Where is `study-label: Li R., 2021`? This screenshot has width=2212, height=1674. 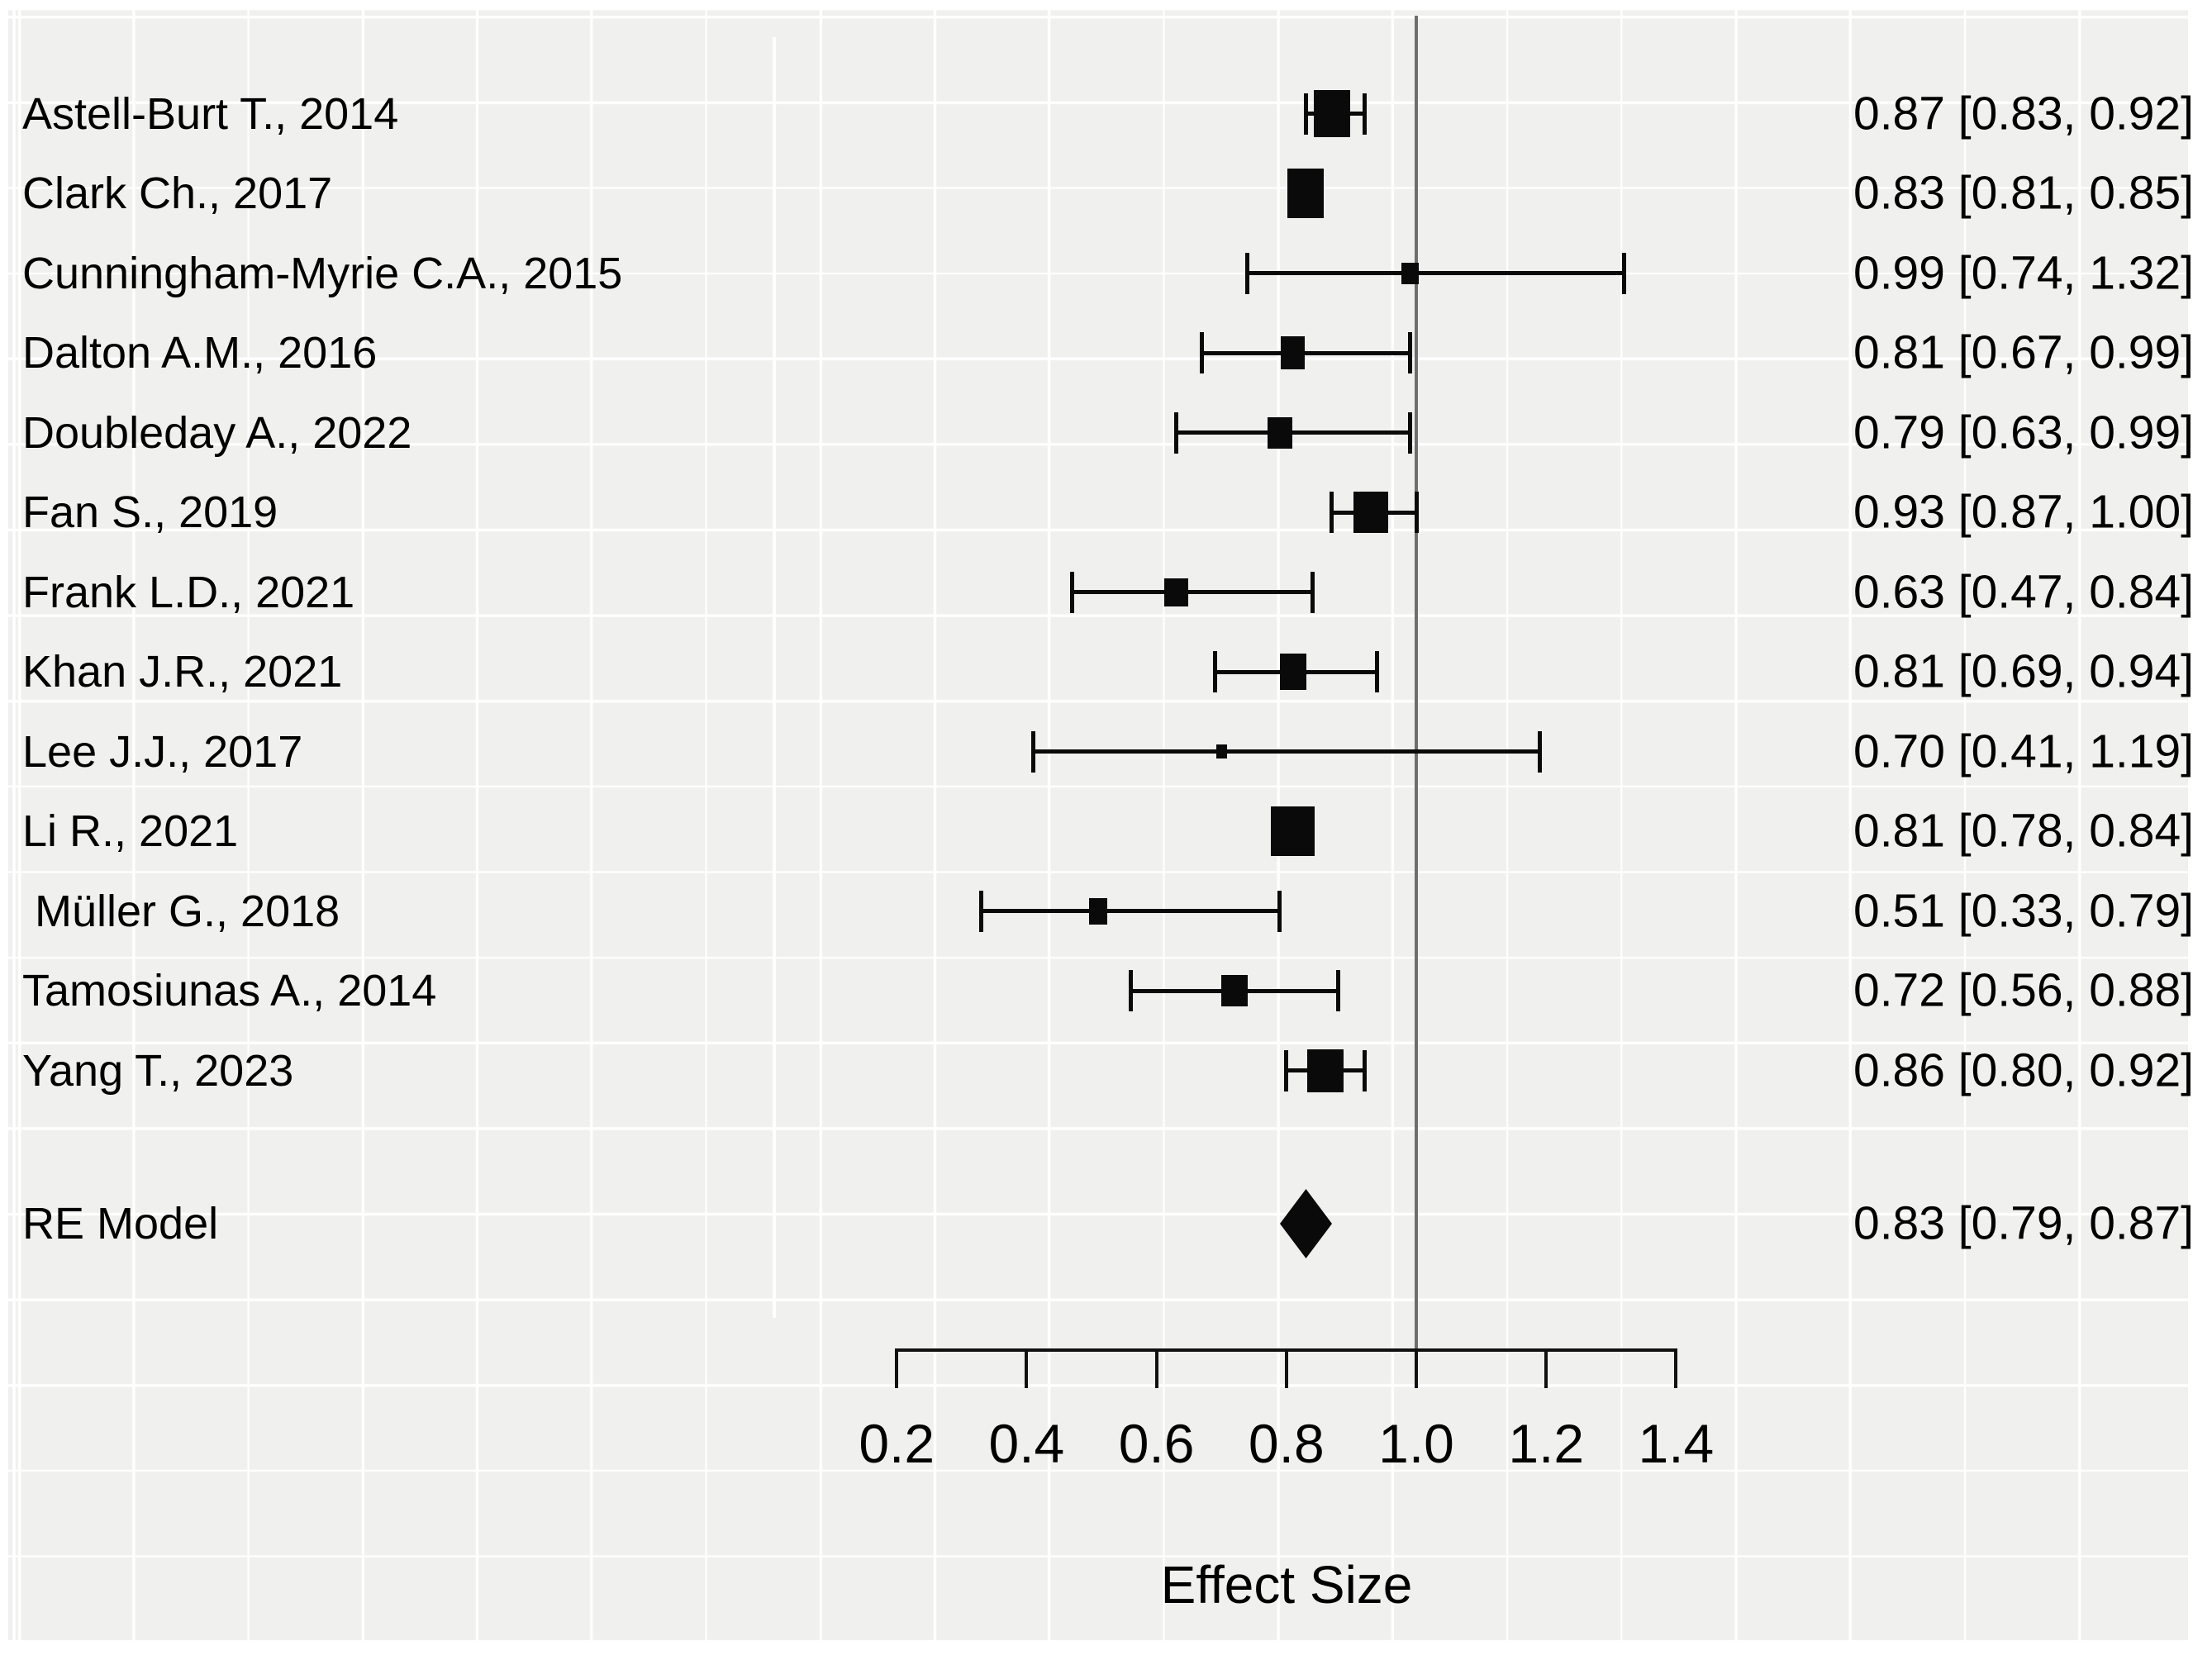
study-label: Li R., 2021 is located at coordinates (130, 831).